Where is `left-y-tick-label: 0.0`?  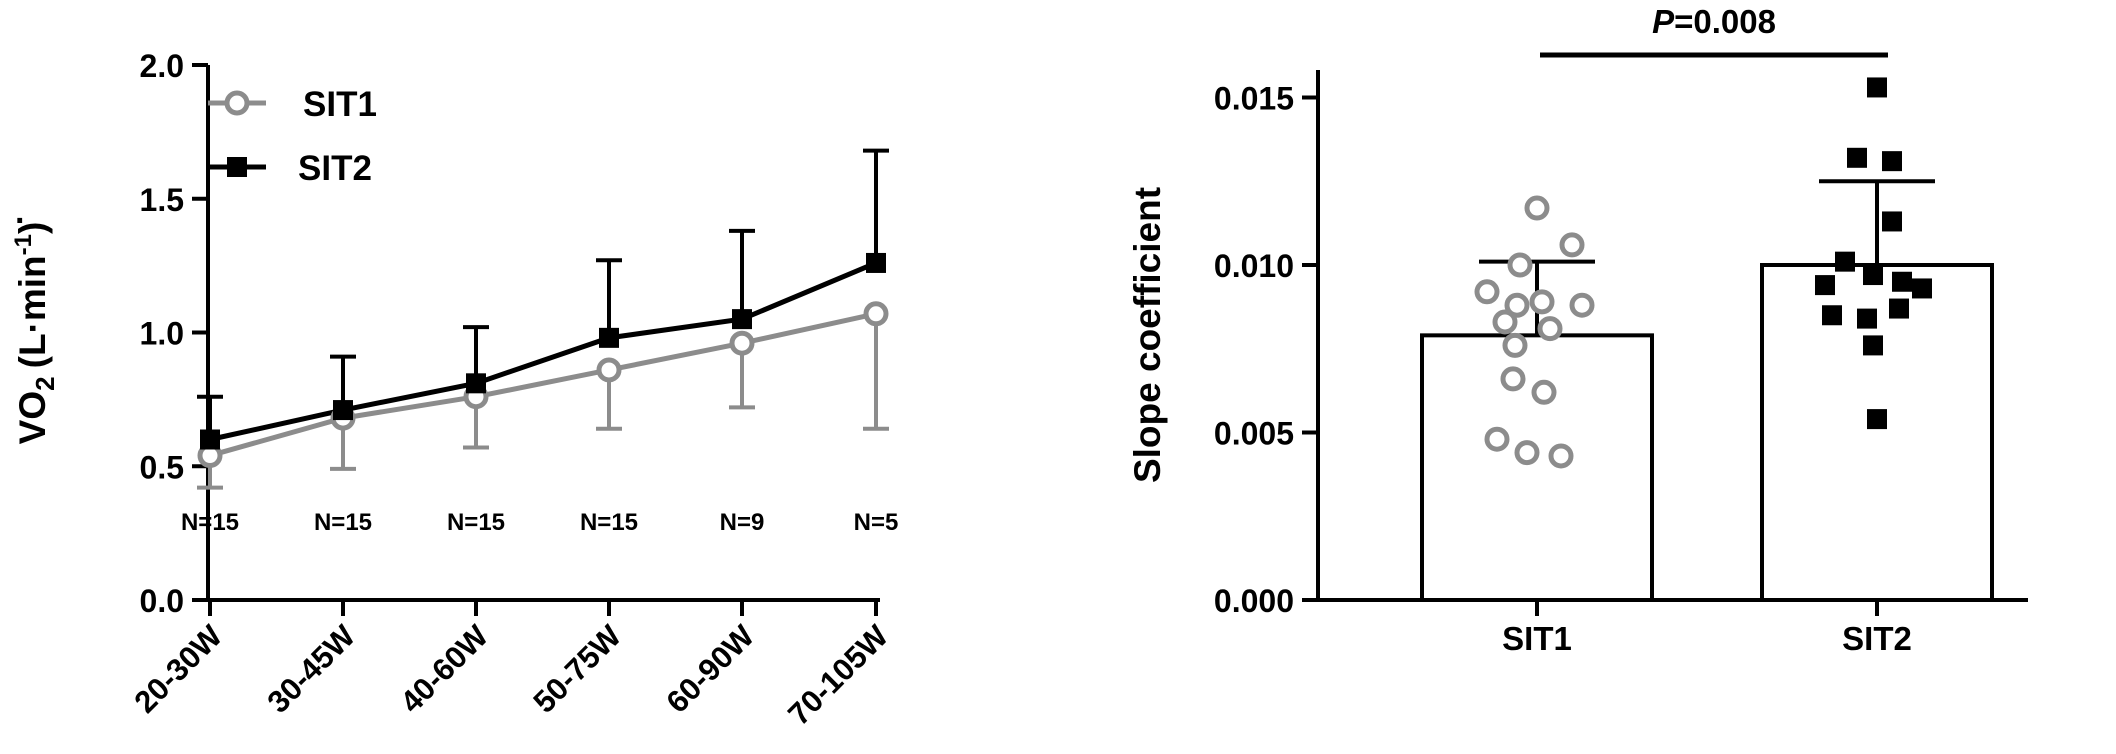
left-y-tick-label: 0.0 is located at coordinates (162, 601).